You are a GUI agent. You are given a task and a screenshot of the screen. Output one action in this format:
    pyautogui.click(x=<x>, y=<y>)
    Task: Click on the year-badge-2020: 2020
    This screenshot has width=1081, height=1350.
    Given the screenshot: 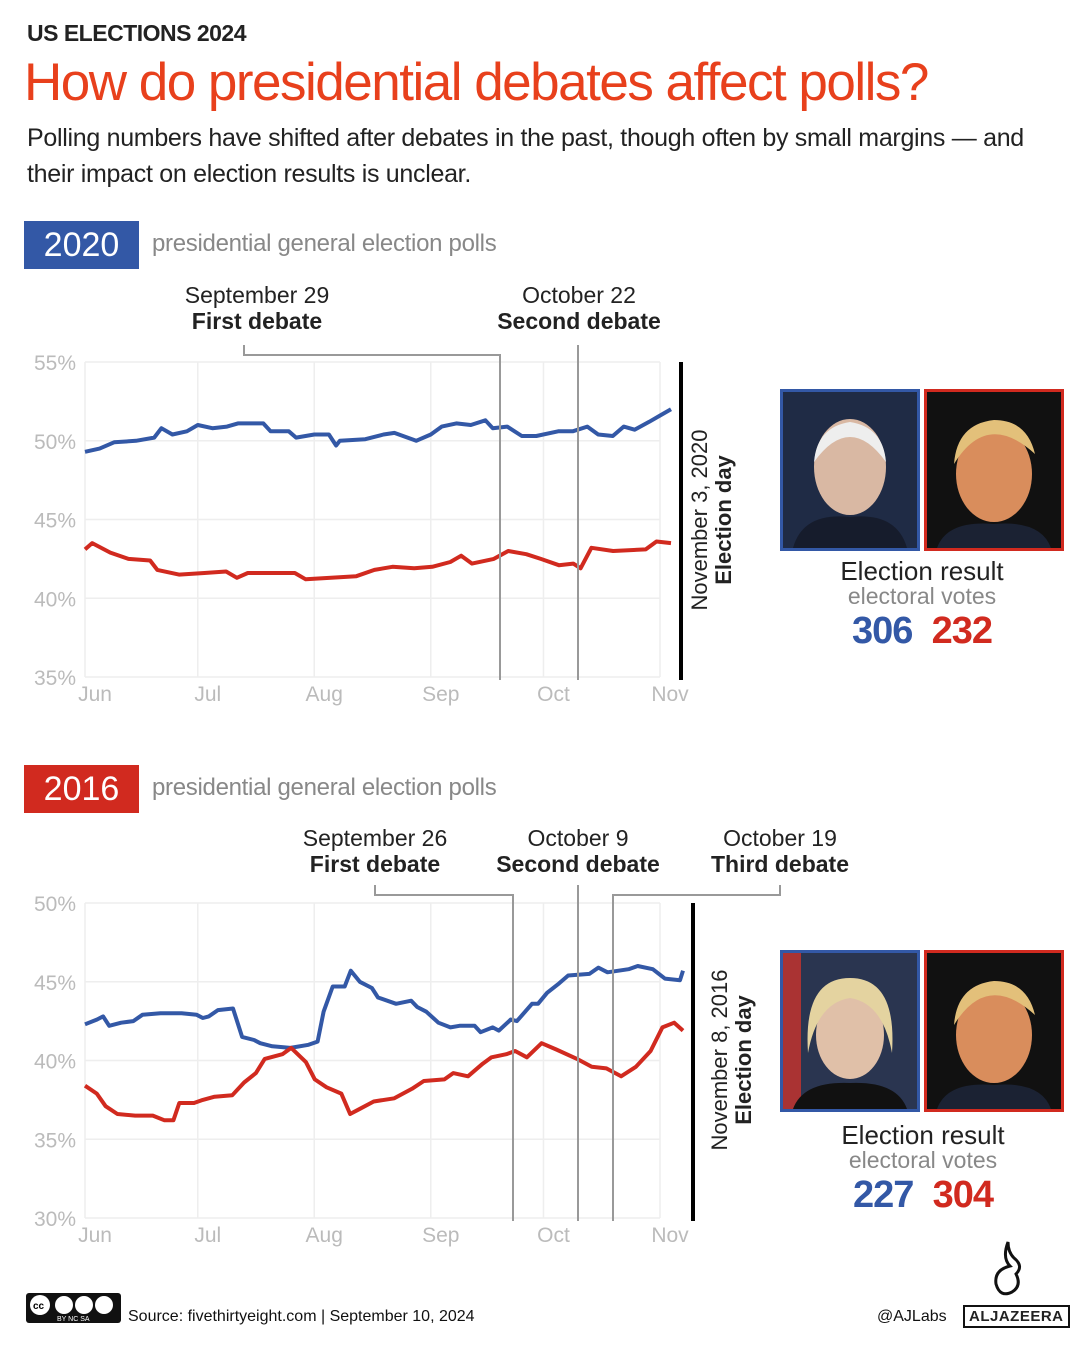 What is the action you would take?
    pyautogui.click(x=81, y=245)
    